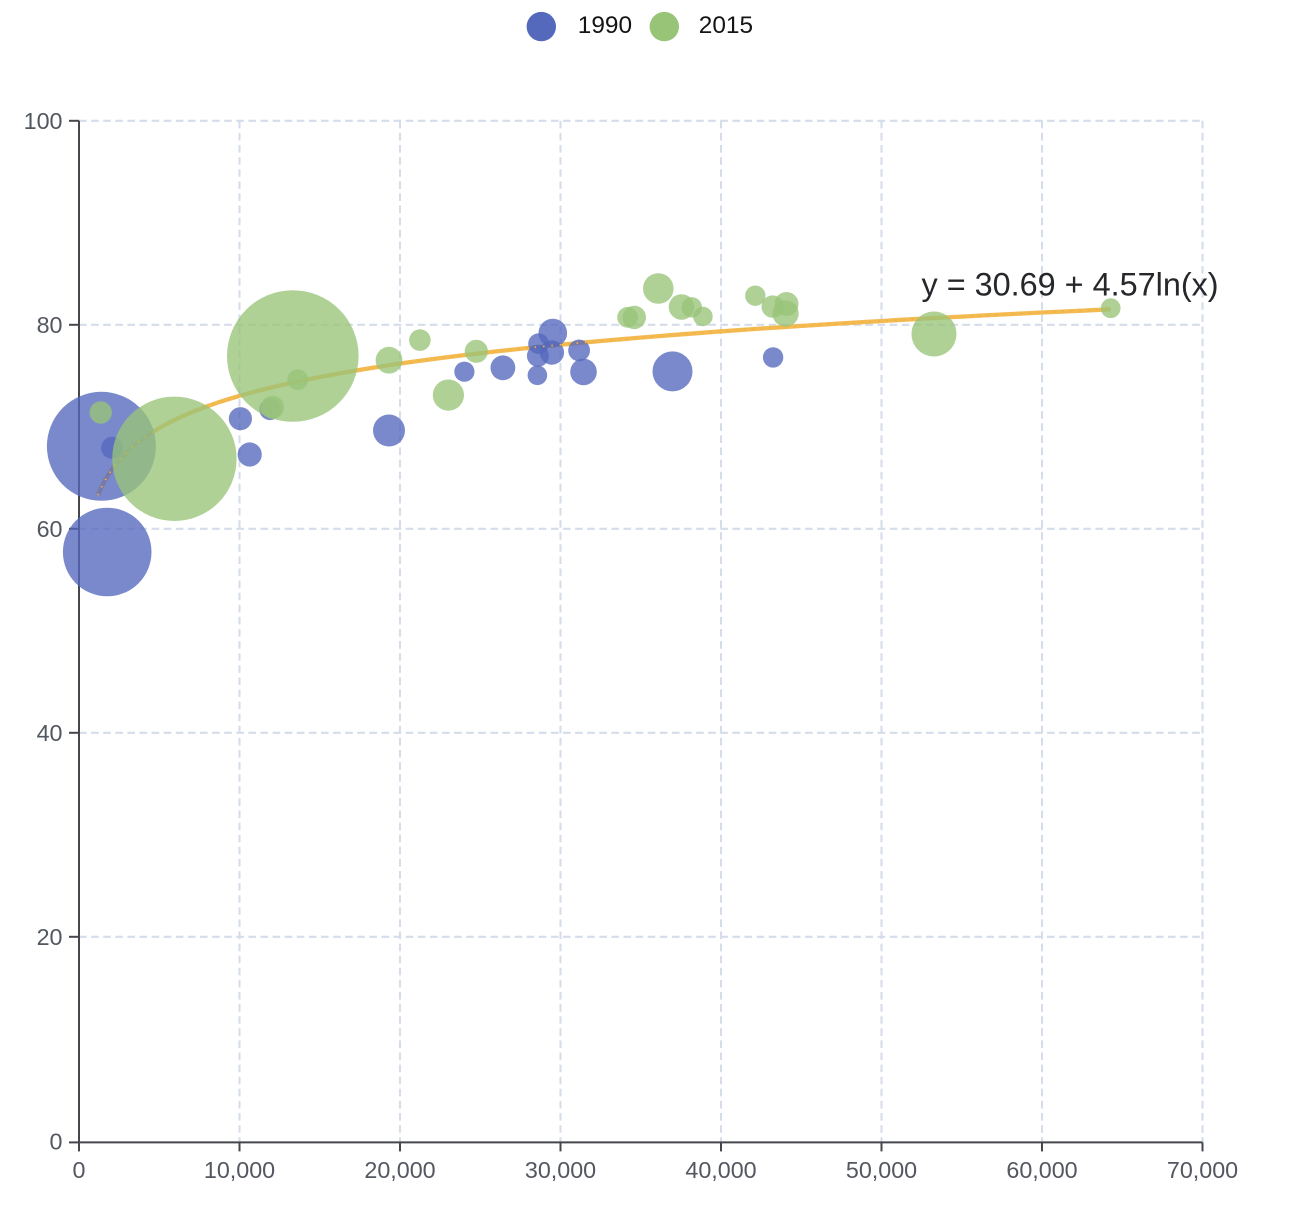 This screenshot has width=1290, height=1227. Describe the element at coordinates (239, 1170) in the screenshot. I see `svg-text: 10,000` at that location.